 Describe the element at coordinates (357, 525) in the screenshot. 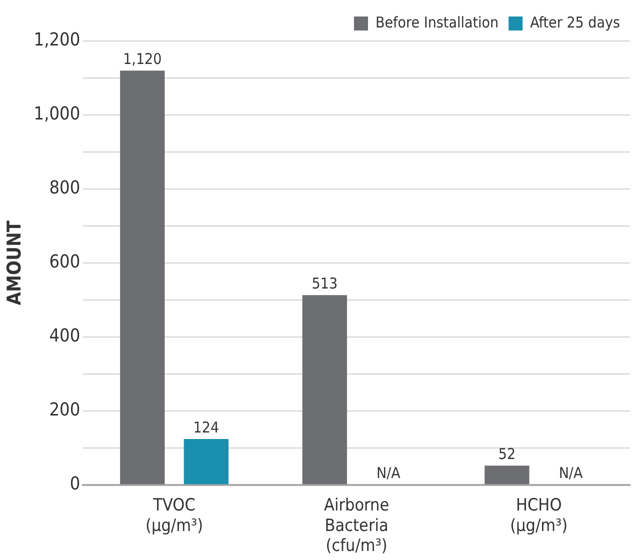

I see `x-tick-label: Airborne Bacteria (cfu/m³)` at that location.